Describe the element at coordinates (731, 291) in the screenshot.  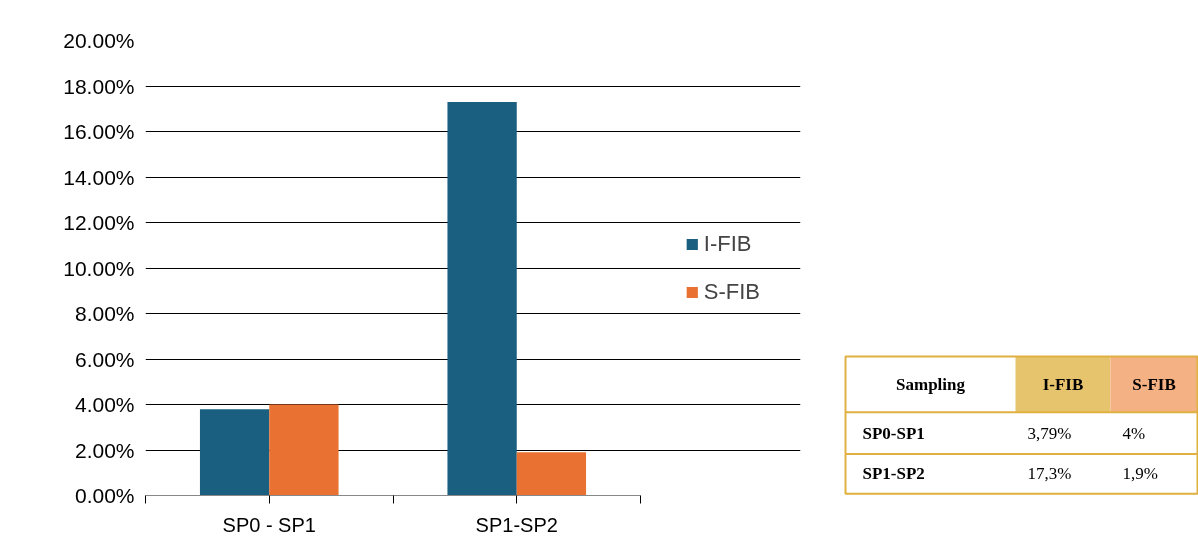
I see `legend-label: S-FIB` at that location.